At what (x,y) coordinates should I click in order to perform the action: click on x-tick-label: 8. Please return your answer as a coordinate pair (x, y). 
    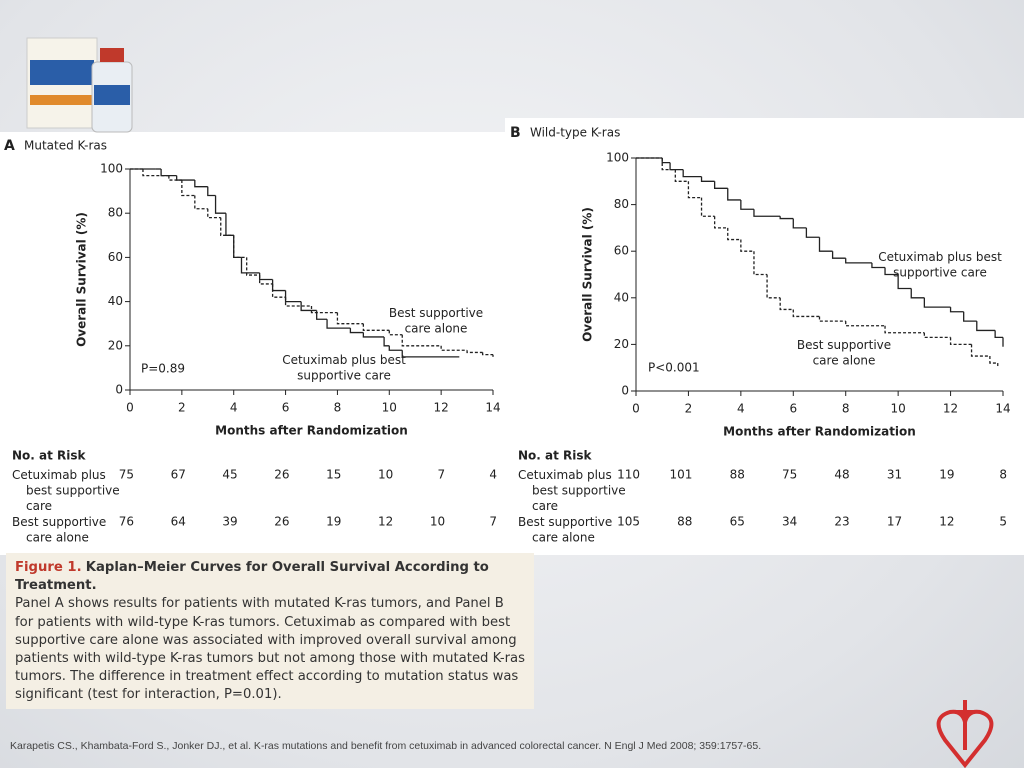
    Looking at the image, I should click on (846, 409).